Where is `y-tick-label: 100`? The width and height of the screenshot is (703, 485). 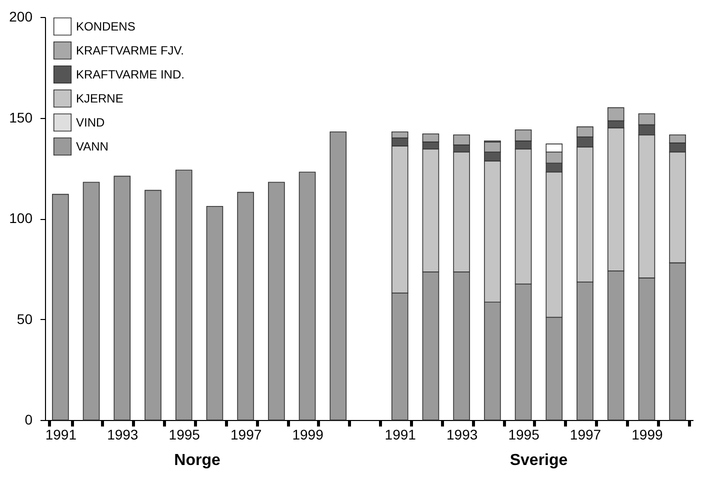
y-tick-label: 100 is located at coordinates (21, 218).